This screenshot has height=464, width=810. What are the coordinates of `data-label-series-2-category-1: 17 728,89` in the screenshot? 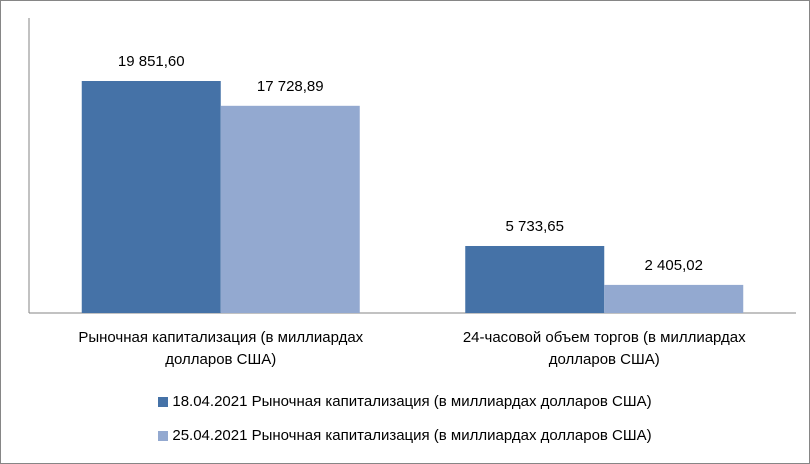 It's located at (290, 86).